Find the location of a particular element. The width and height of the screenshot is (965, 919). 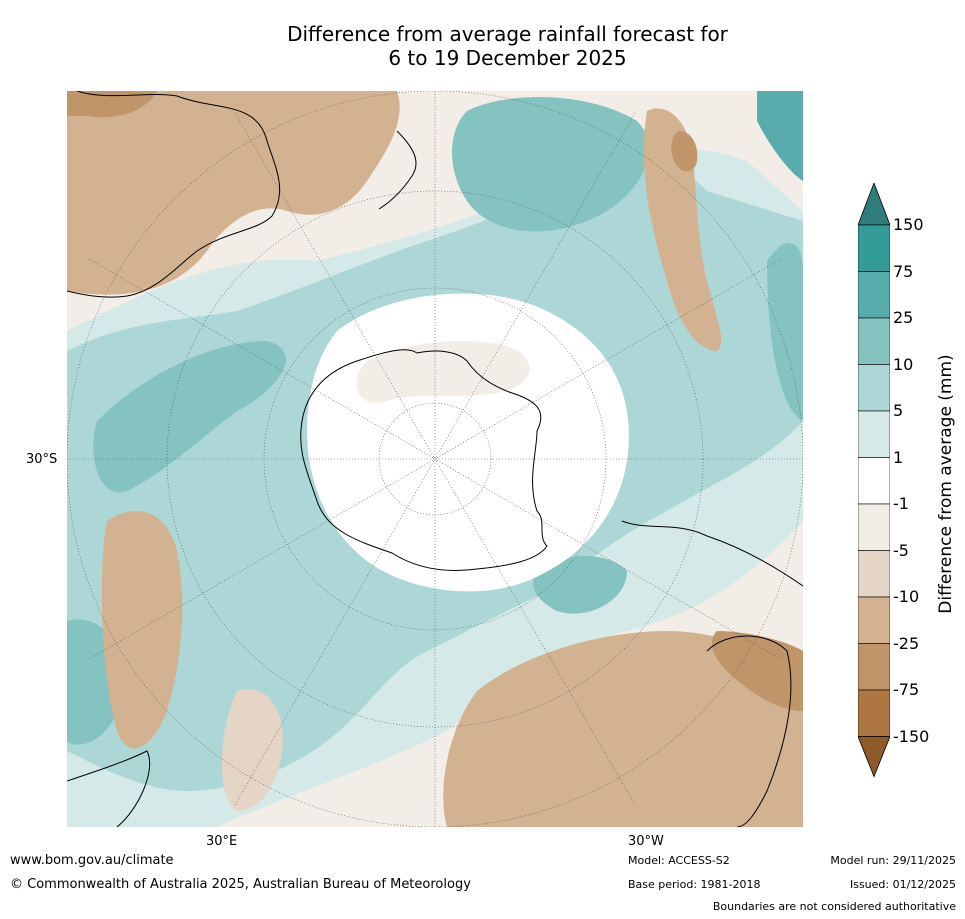

lon-label-30w: 30°W is located at coordinates (646, 841).